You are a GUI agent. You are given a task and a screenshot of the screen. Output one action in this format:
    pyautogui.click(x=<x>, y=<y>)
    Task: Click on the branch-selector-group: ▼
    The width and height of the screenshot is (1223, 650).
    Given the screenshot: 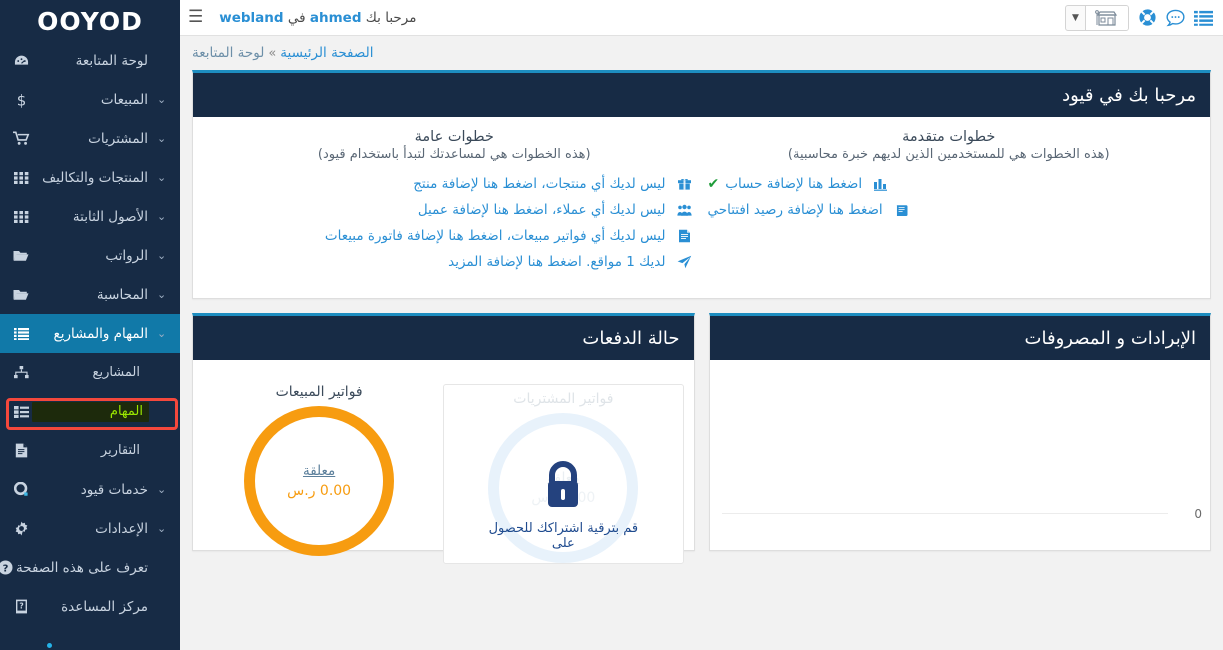 What is the action you would take?
    pyautogui.click(x=1097, y=17)
    